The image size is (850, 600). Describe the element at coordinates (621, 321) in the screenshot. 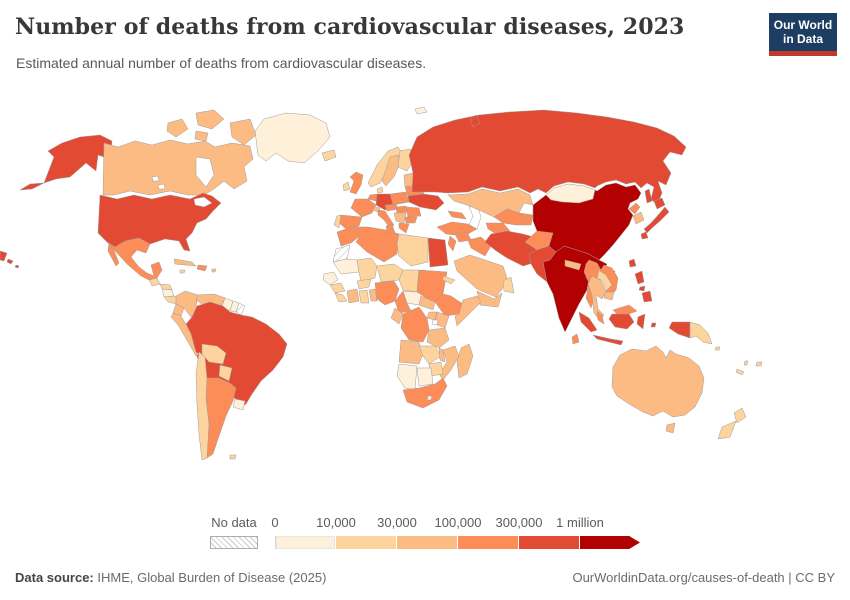

I see `country-indonesia-kalimantan` at that location.